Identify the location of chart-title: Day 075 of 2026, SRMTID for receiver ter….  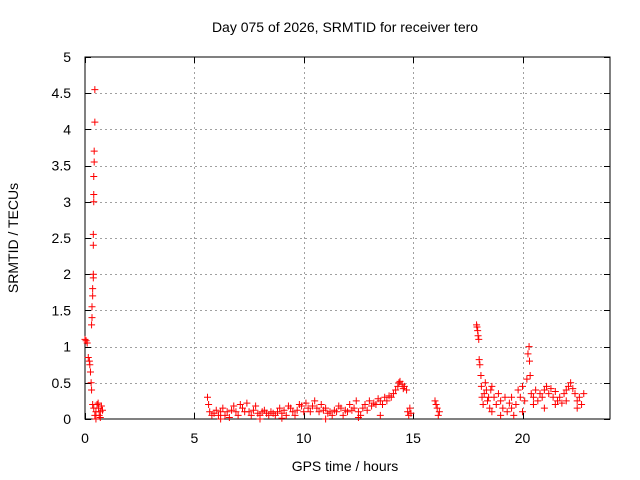
(345, 27).